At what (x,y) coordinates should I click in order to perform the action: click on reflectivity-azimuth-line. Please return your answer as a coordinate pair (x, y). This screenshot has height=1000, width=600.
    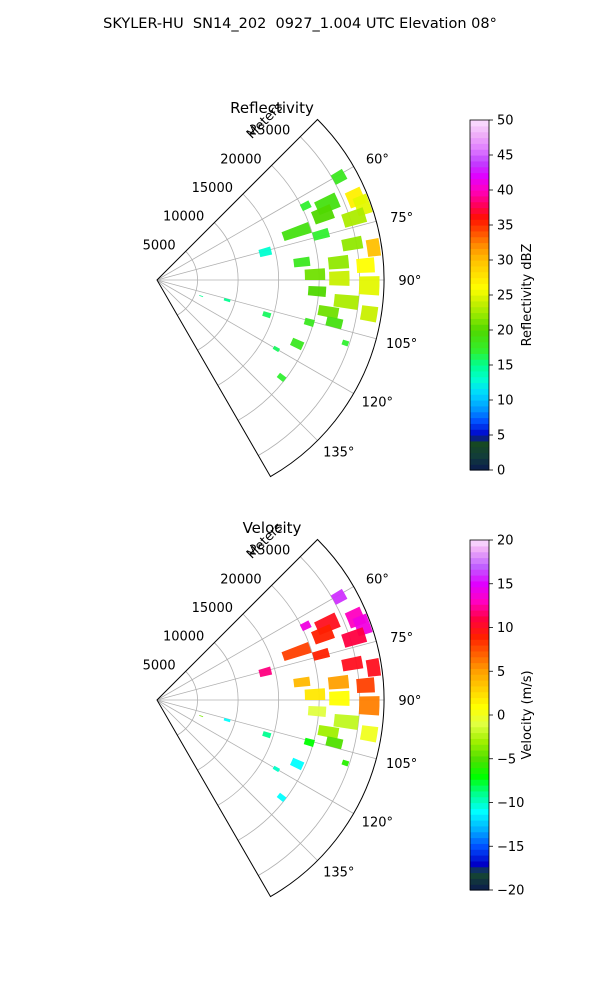
    Looking at the image, I should click on (255, 223).